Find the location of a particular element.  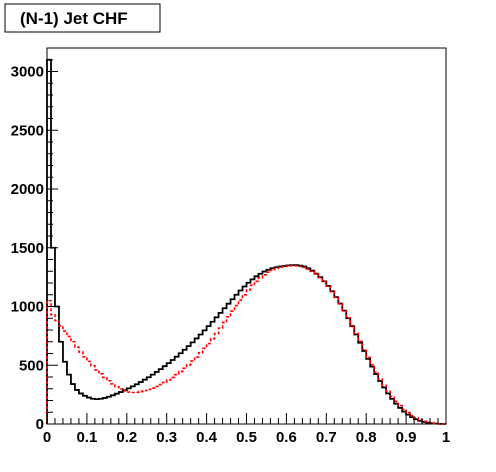

x-tick-label: 0.7 is located at coordinates (326, 437).